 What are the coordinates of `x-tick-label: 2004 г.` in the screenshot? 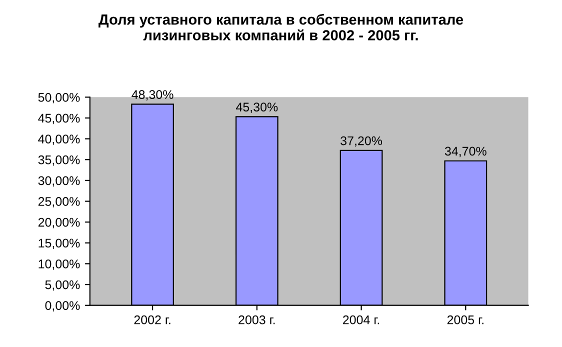 It's located at (361, 319).